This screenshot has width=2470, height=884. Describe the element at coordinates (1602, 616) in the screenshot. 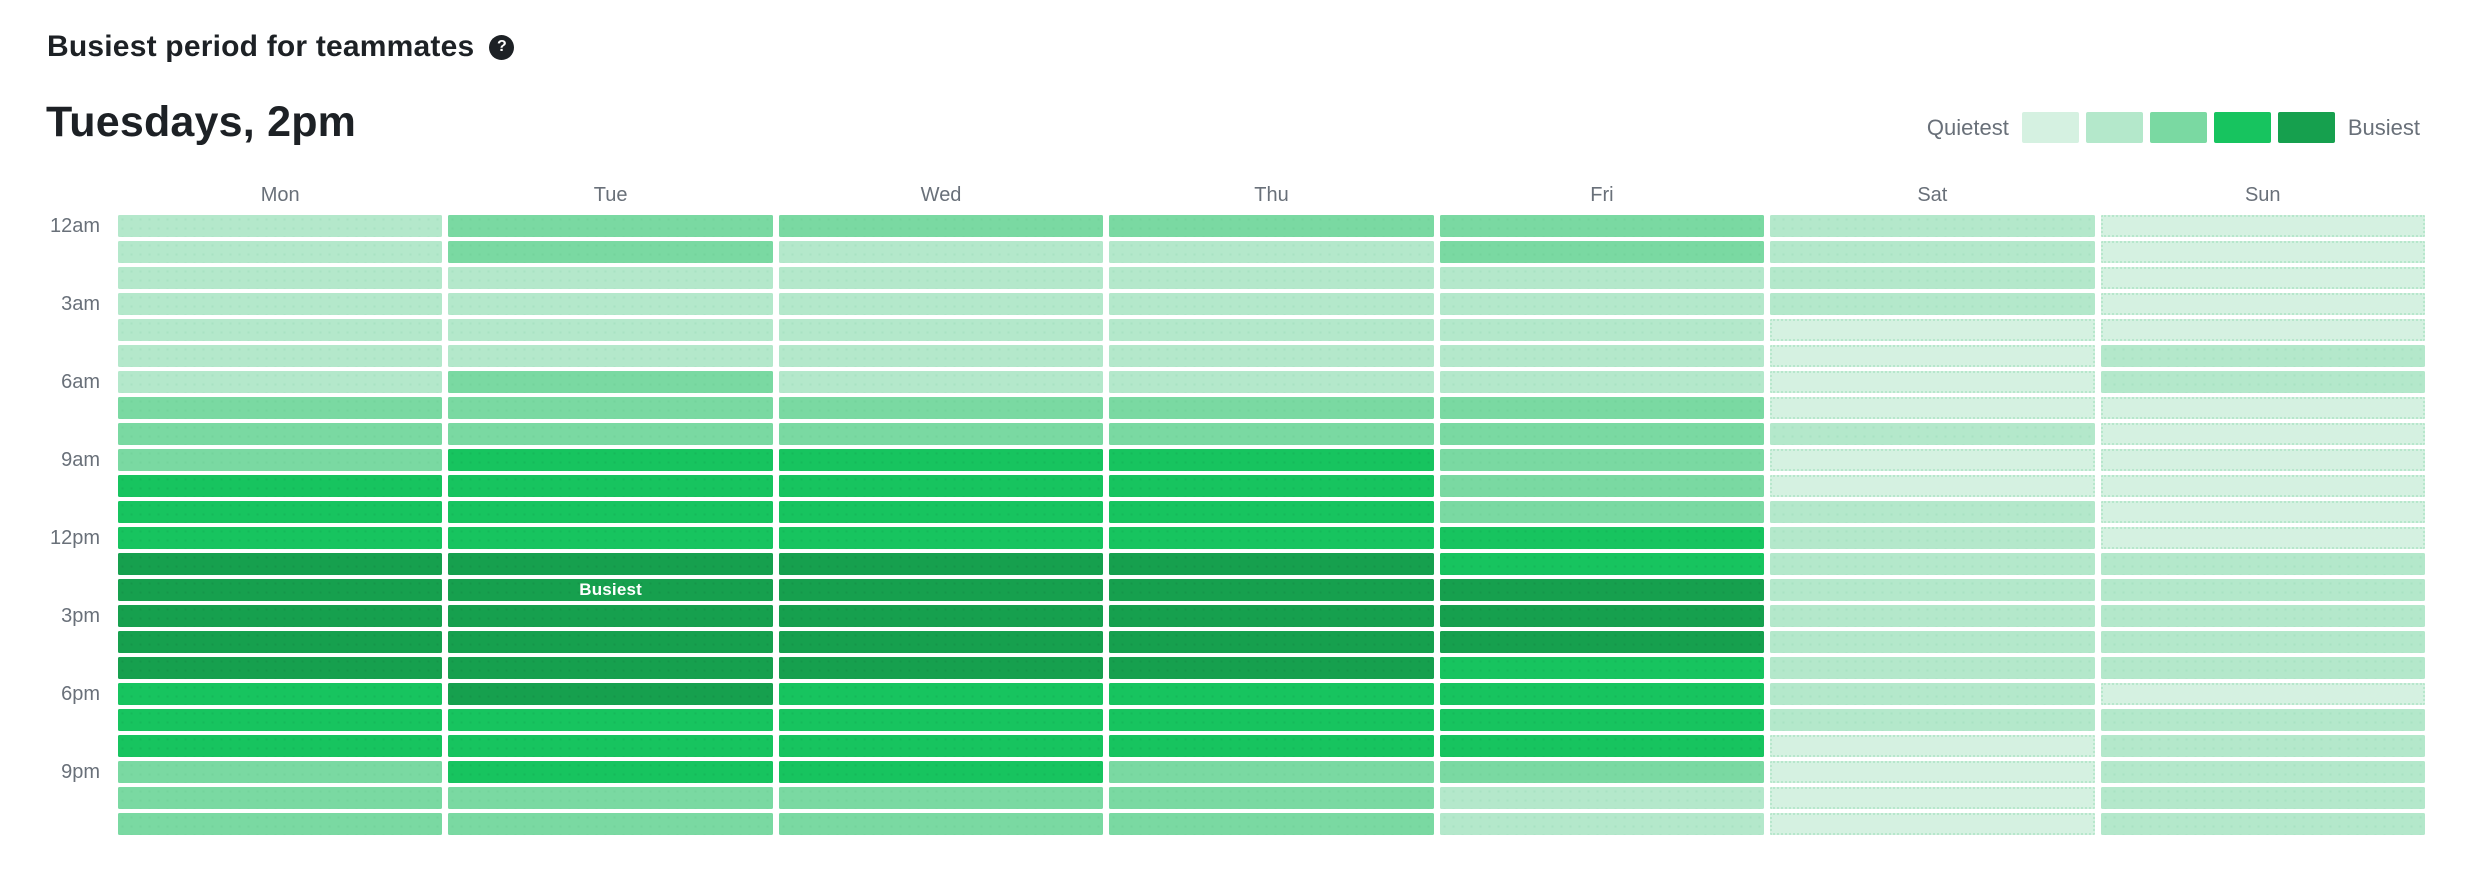

I see `heatmap-cell-fri-3pm` at that location.